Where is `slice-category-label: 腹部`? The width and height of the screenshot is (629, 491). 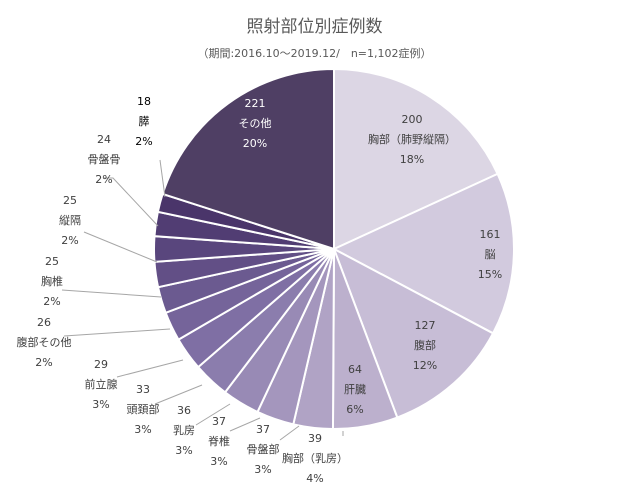
slice-category-label: 腹部 is located at coordinates (425, 345).